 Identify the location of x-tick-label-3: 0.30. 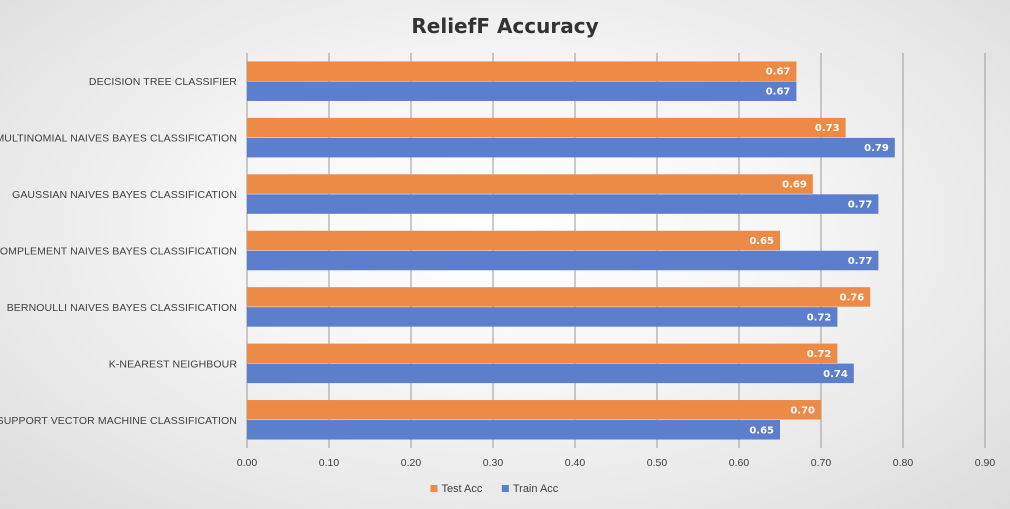
(493, 463).